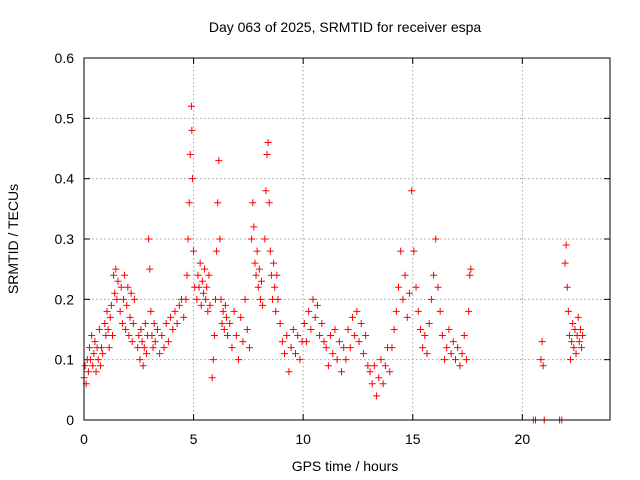  Describe the element at coordinates (70, 420) in the screenshot. I see `y-tick-label: 0` at that location.